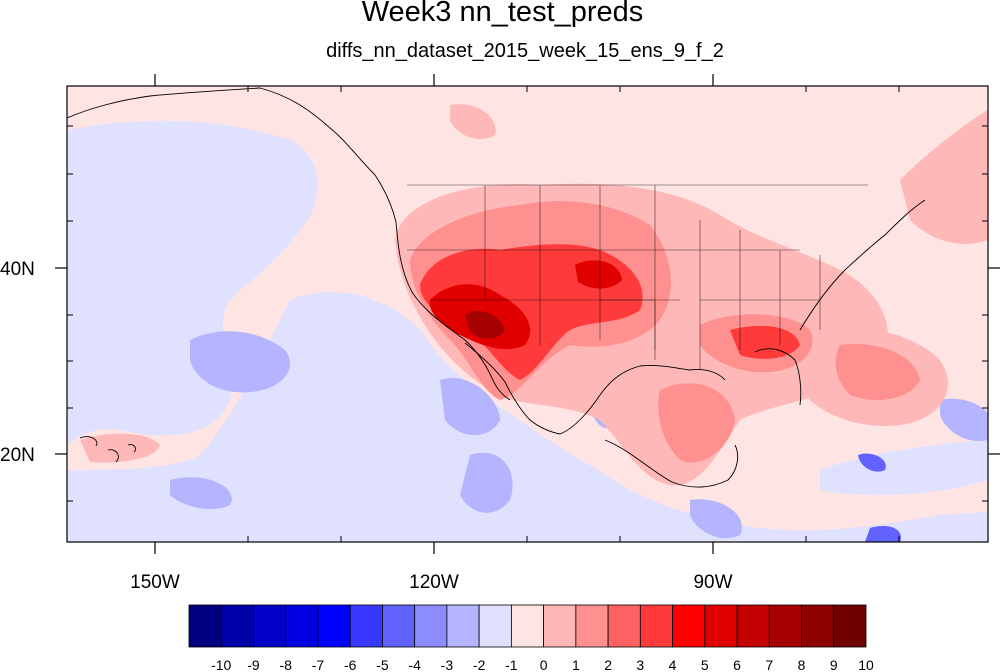 This screenshot has height=672, width=1005. Describe the element at coordinates (576, 664) in the screenshot. I see `colorbar-label: 1` at that location.